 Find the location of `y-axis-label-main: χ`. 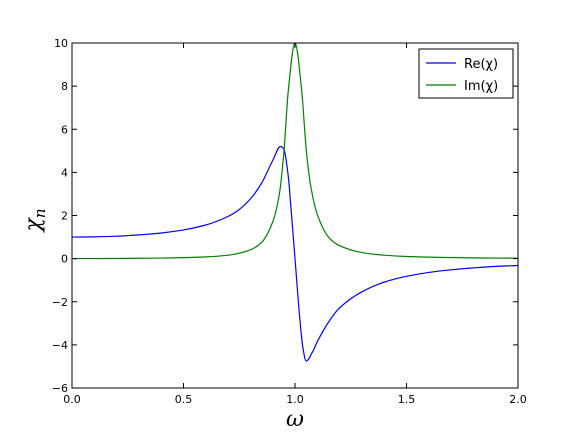

y-axis-label-main: χ is located at coordinates (33, 225).